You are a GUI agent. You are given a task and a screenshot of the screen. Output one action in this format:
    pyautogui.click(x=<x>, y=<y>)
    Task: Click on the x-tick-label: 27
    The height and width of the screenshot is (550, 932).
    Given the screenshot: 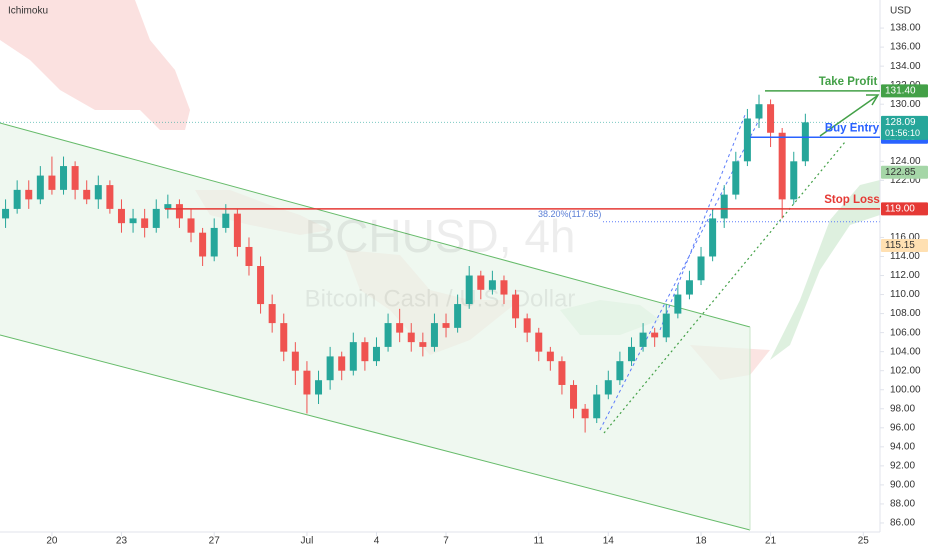 What is the action you would take?
    pyautogui.click(x=215, y=541)
    